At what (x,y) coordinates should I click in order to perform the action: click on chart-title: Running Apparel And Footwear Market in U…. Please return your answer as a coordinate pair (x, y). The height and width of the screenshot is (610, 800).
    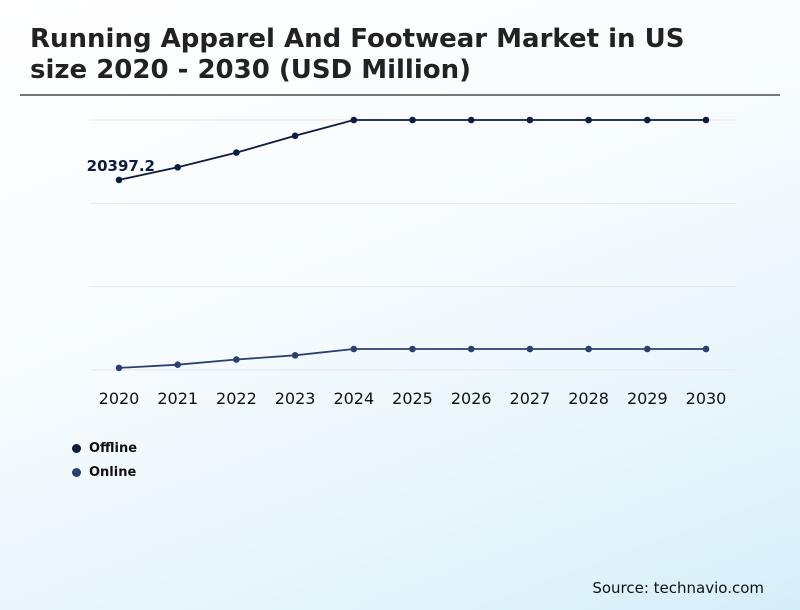
    Looking at the image, I should click on (357, 54).